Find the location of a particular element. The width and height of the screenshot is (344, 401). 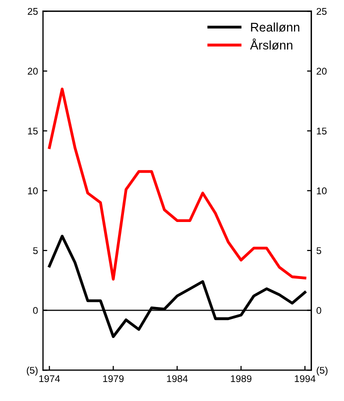

y-tick-label: 10 is located at coordinates (33, 190).